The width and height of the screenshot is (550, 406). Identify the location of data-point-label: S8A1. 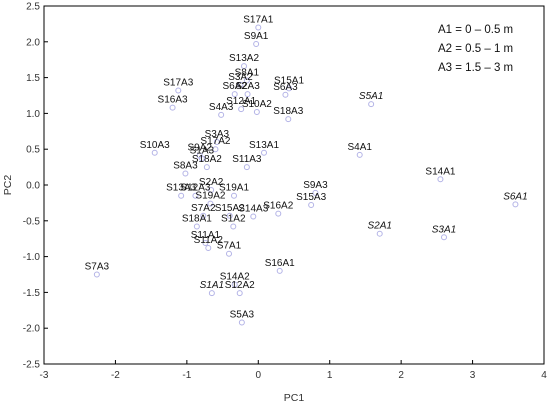
(247, 72).